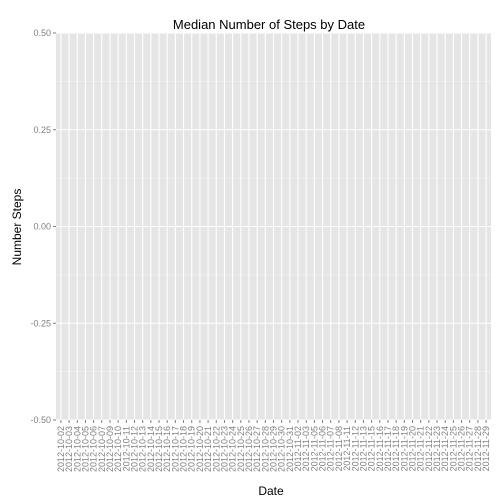  I want to click on x-tick-label: 2012-10-06, so click(94, 449).